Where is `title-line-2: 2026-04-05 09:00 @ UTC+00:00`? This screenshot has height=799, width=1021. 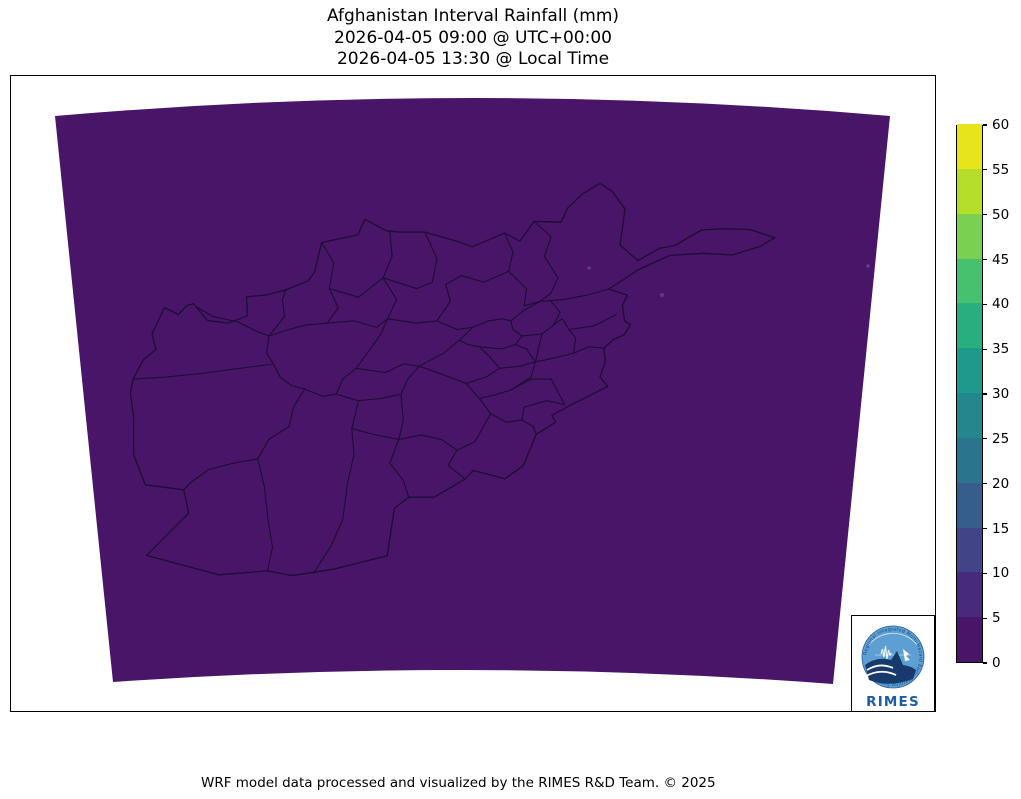
title-line-2: 2026-04-05 09:00 @ UTC+00:00 is located at coordinates (473, 37).